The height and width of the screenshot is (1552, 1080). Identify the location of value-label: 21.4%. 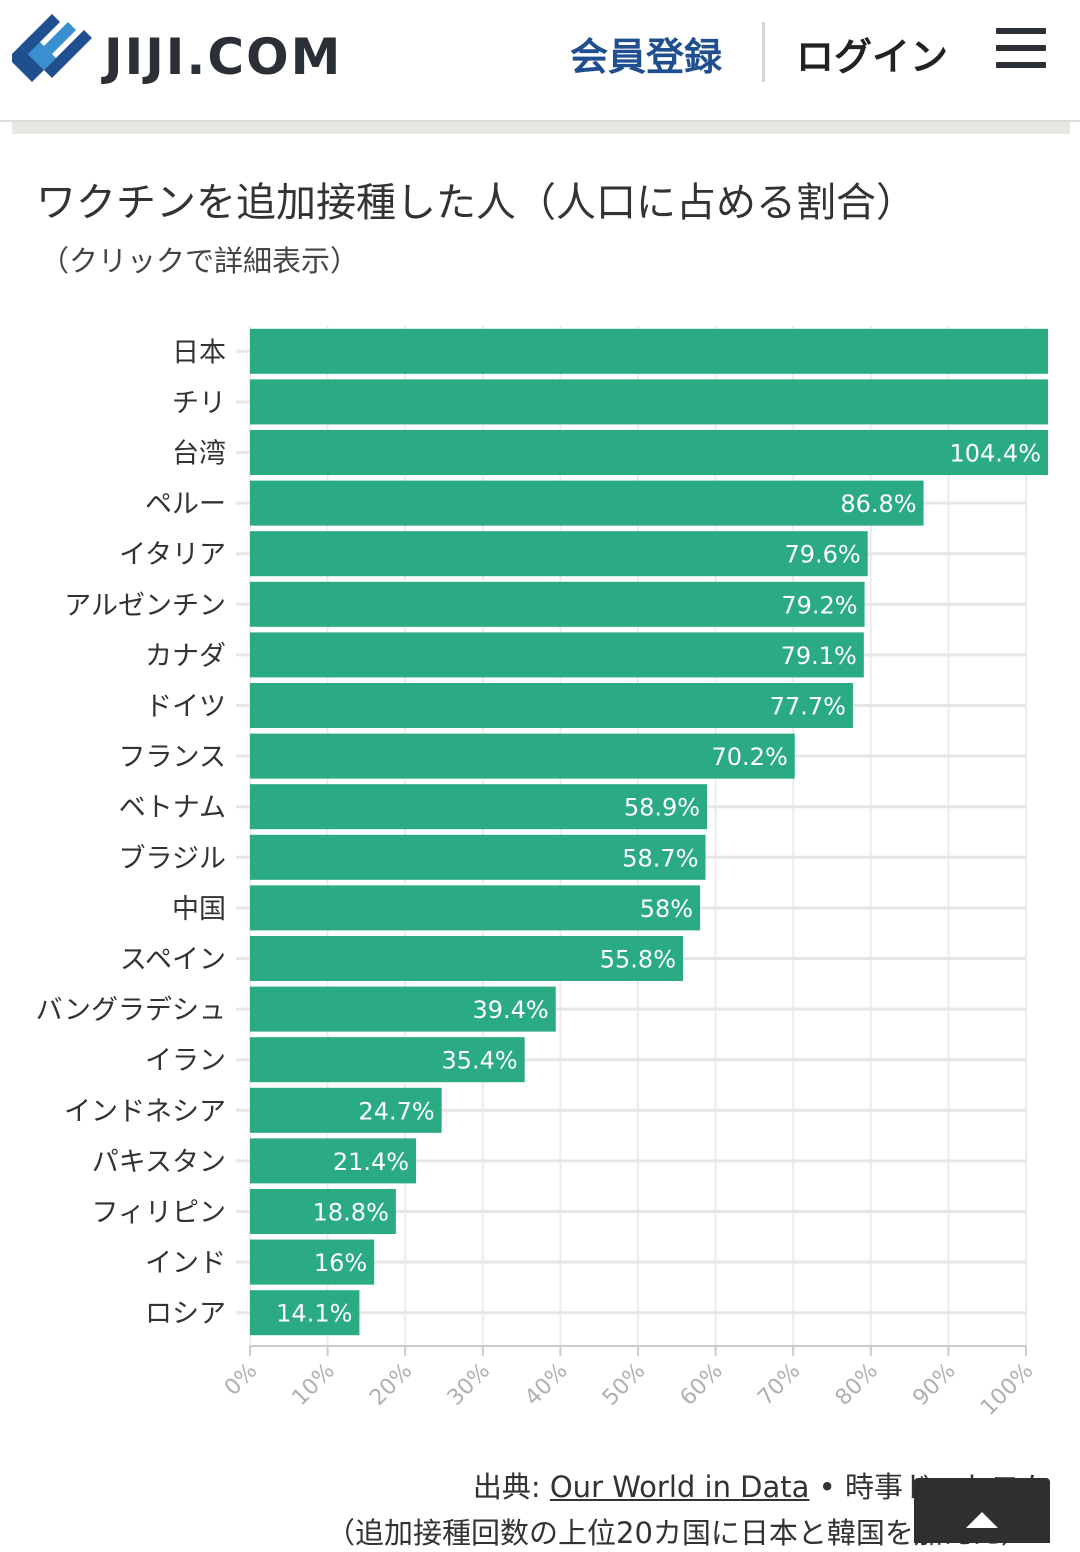
(371, 1162).